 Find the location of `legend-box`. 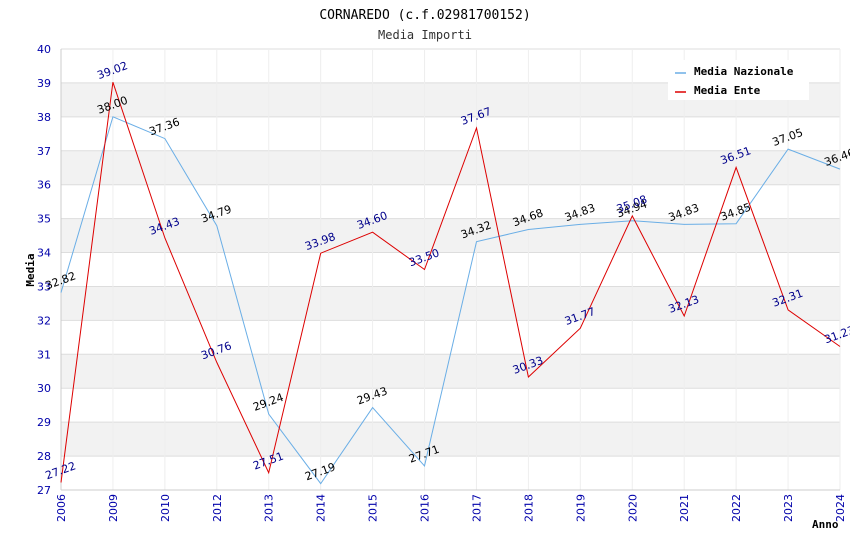

legend-box is located at coordinates (738, 80).